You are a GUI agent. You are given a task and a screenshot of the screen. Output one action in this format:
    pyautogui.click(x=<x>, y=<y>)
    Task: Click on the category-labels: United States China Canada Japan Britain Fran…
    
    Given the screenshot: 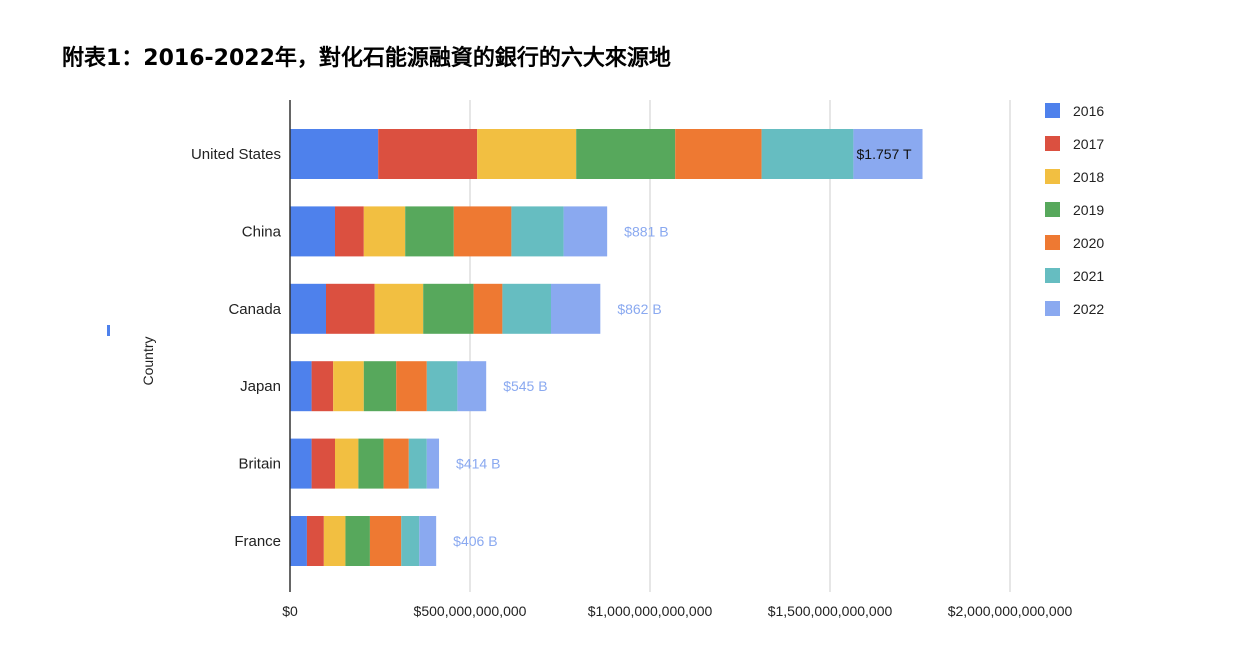 What is the action you would take?
    pyautogui.click(x=236, y=348)
    